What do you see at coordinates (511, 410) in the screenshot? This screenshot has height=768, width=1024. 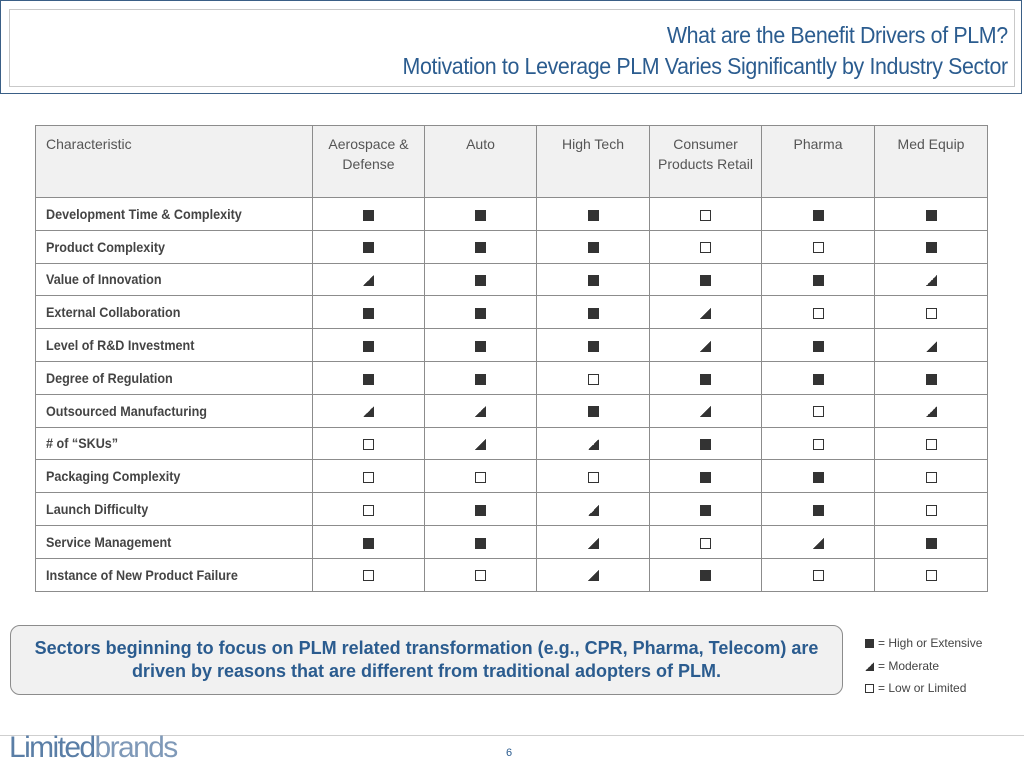 I see `table-row: Outsourced Manufacturing` at bounding box center [511, 410].